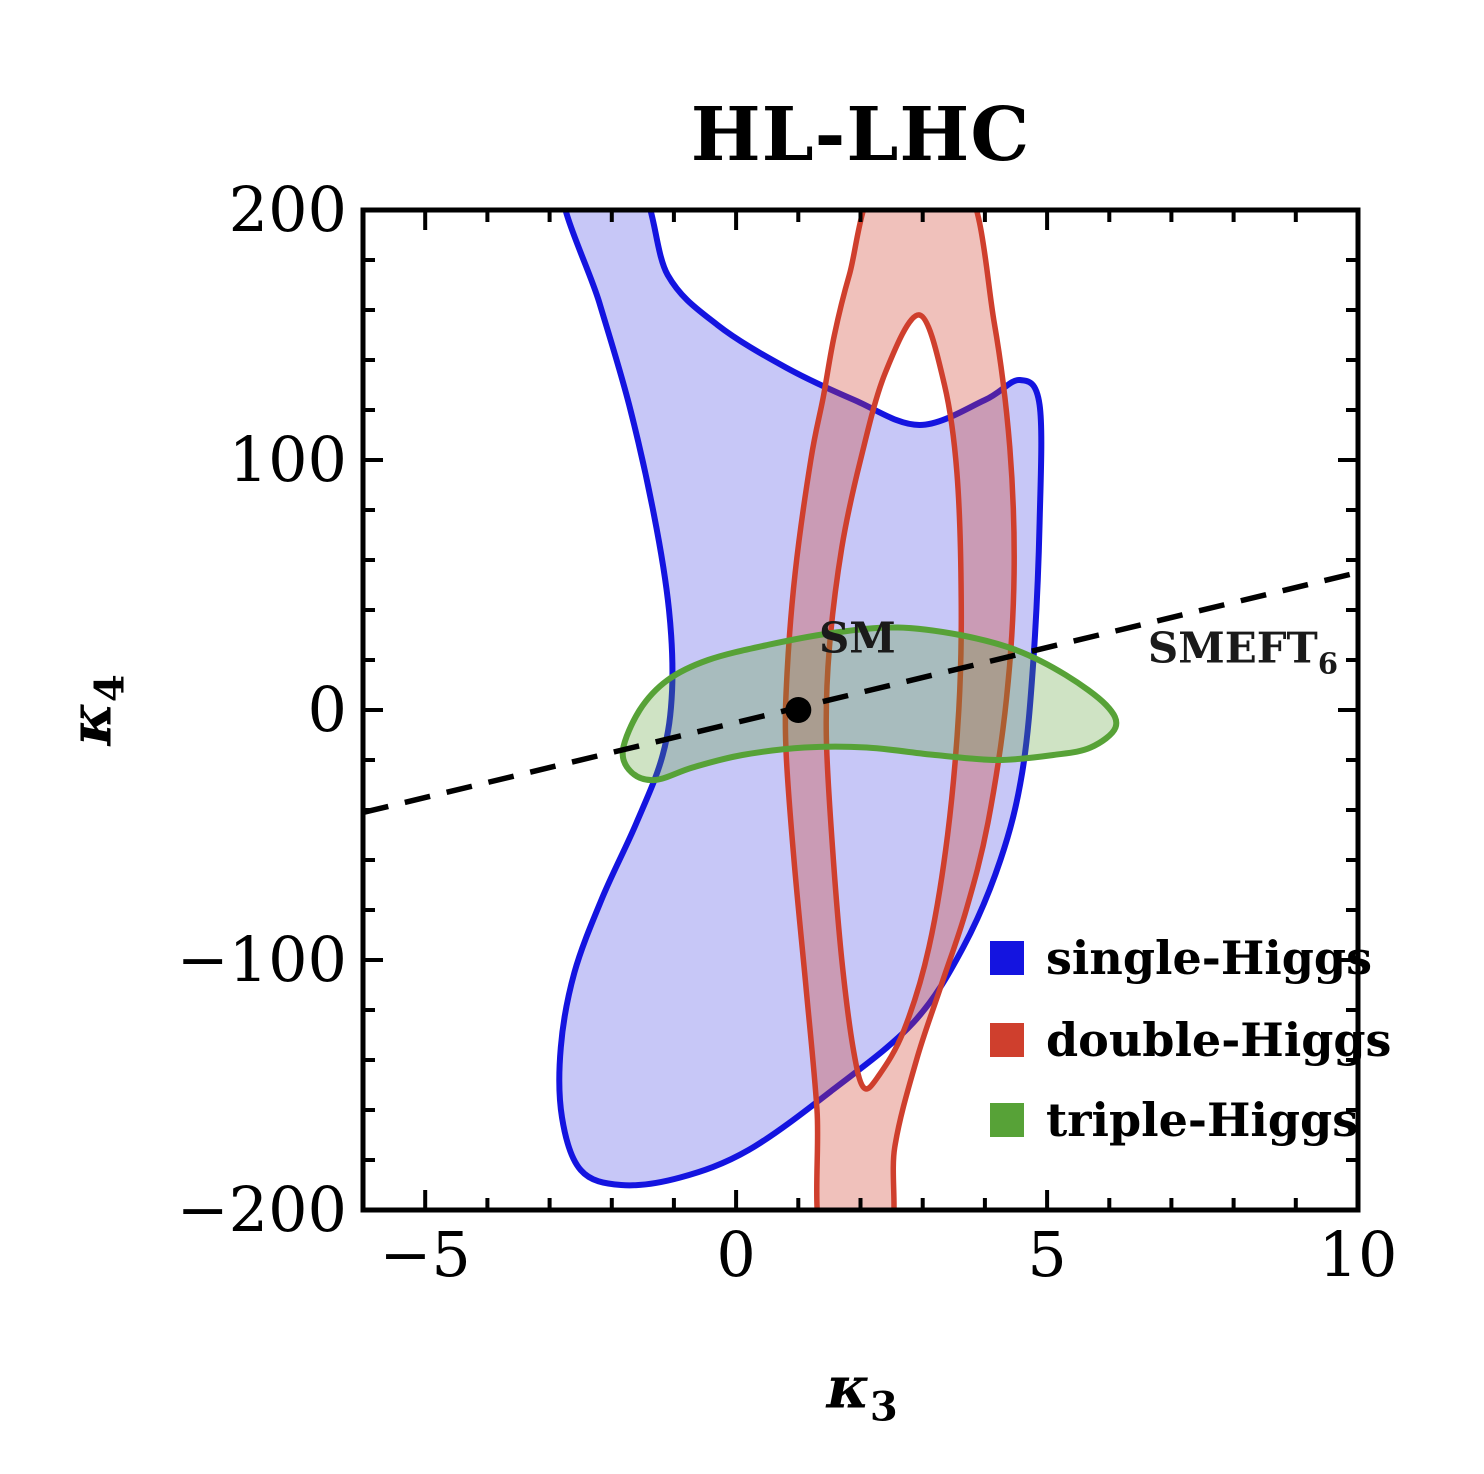 Image resolution: width=1484 pixels, height=1474 pixels. I want to click on sm-point-marker, so click(798, 710).